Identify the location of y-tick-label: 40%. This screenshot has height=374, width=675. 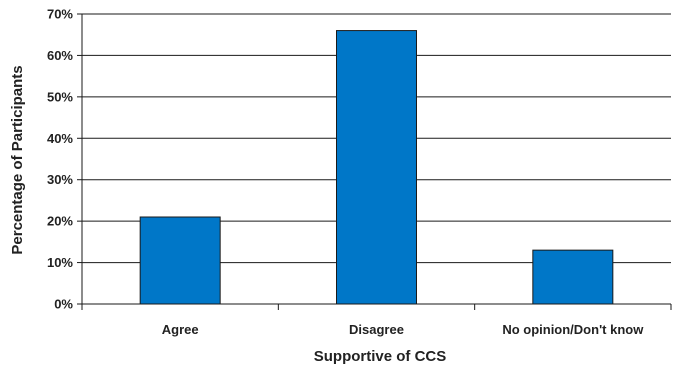
(60, 138).